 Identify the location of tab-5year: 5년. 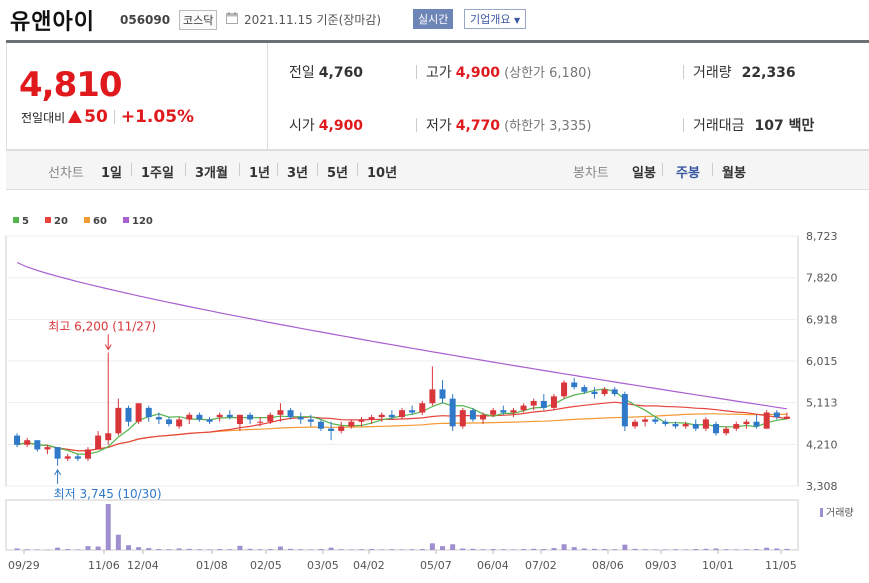
(338, 173).